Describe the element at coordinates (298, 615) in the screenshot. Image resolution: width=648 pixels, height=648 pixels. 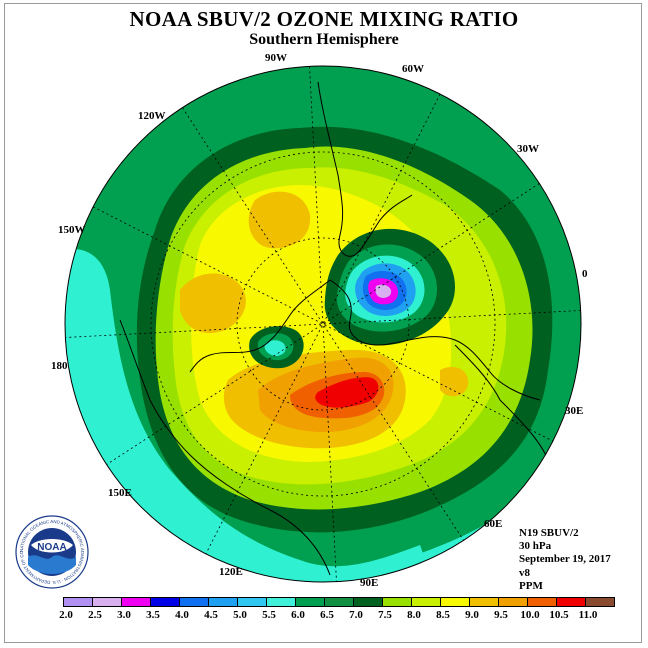
I see `colorbar-tick-label: 6.0` at that location.